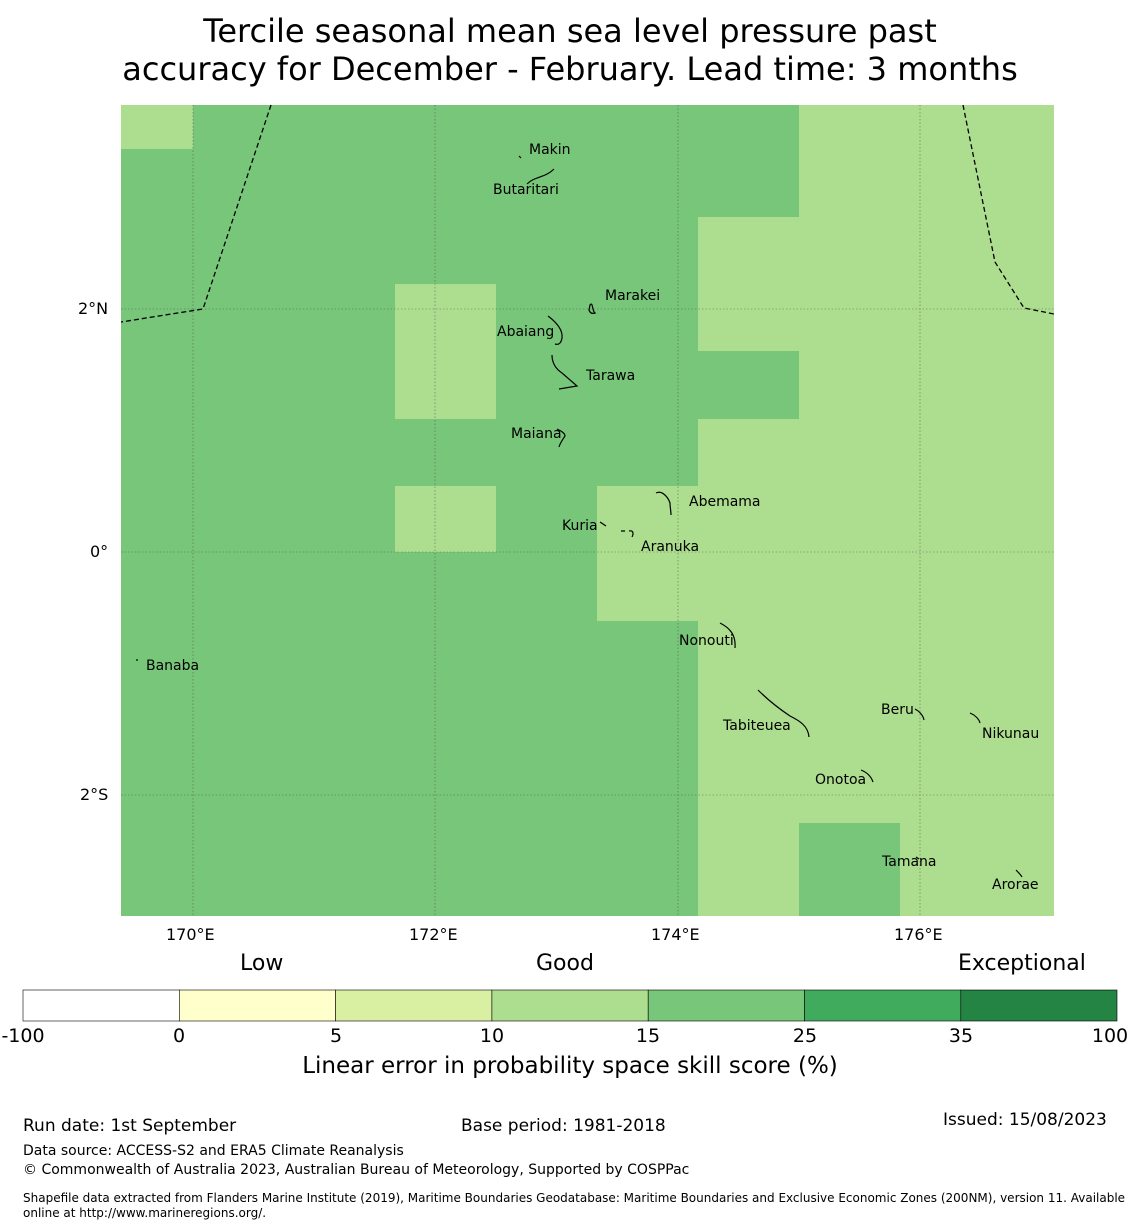 This screenshot has height=1230, width=1140. Describe the element at coordinates (587, 213) in the screenshot. I see `eez-boundary` at that location.